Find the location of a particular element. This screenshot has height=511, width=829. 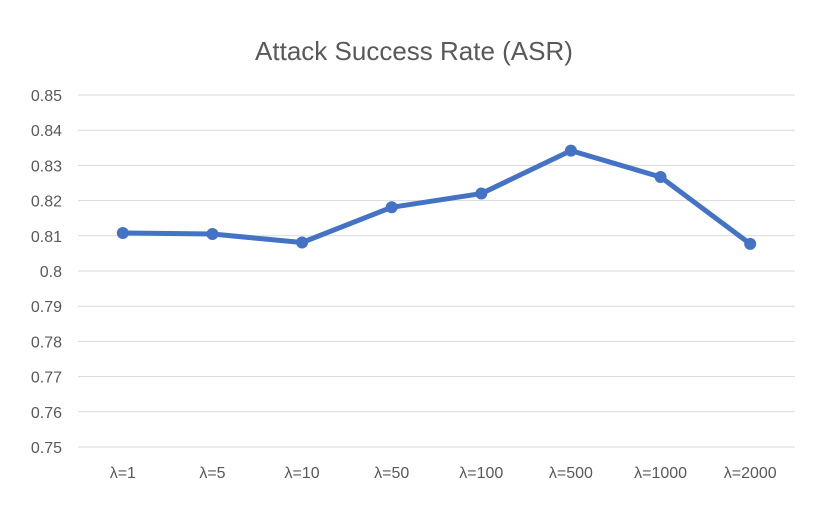

y-tick-label: 0.85 is located at coordinates (46, 96).